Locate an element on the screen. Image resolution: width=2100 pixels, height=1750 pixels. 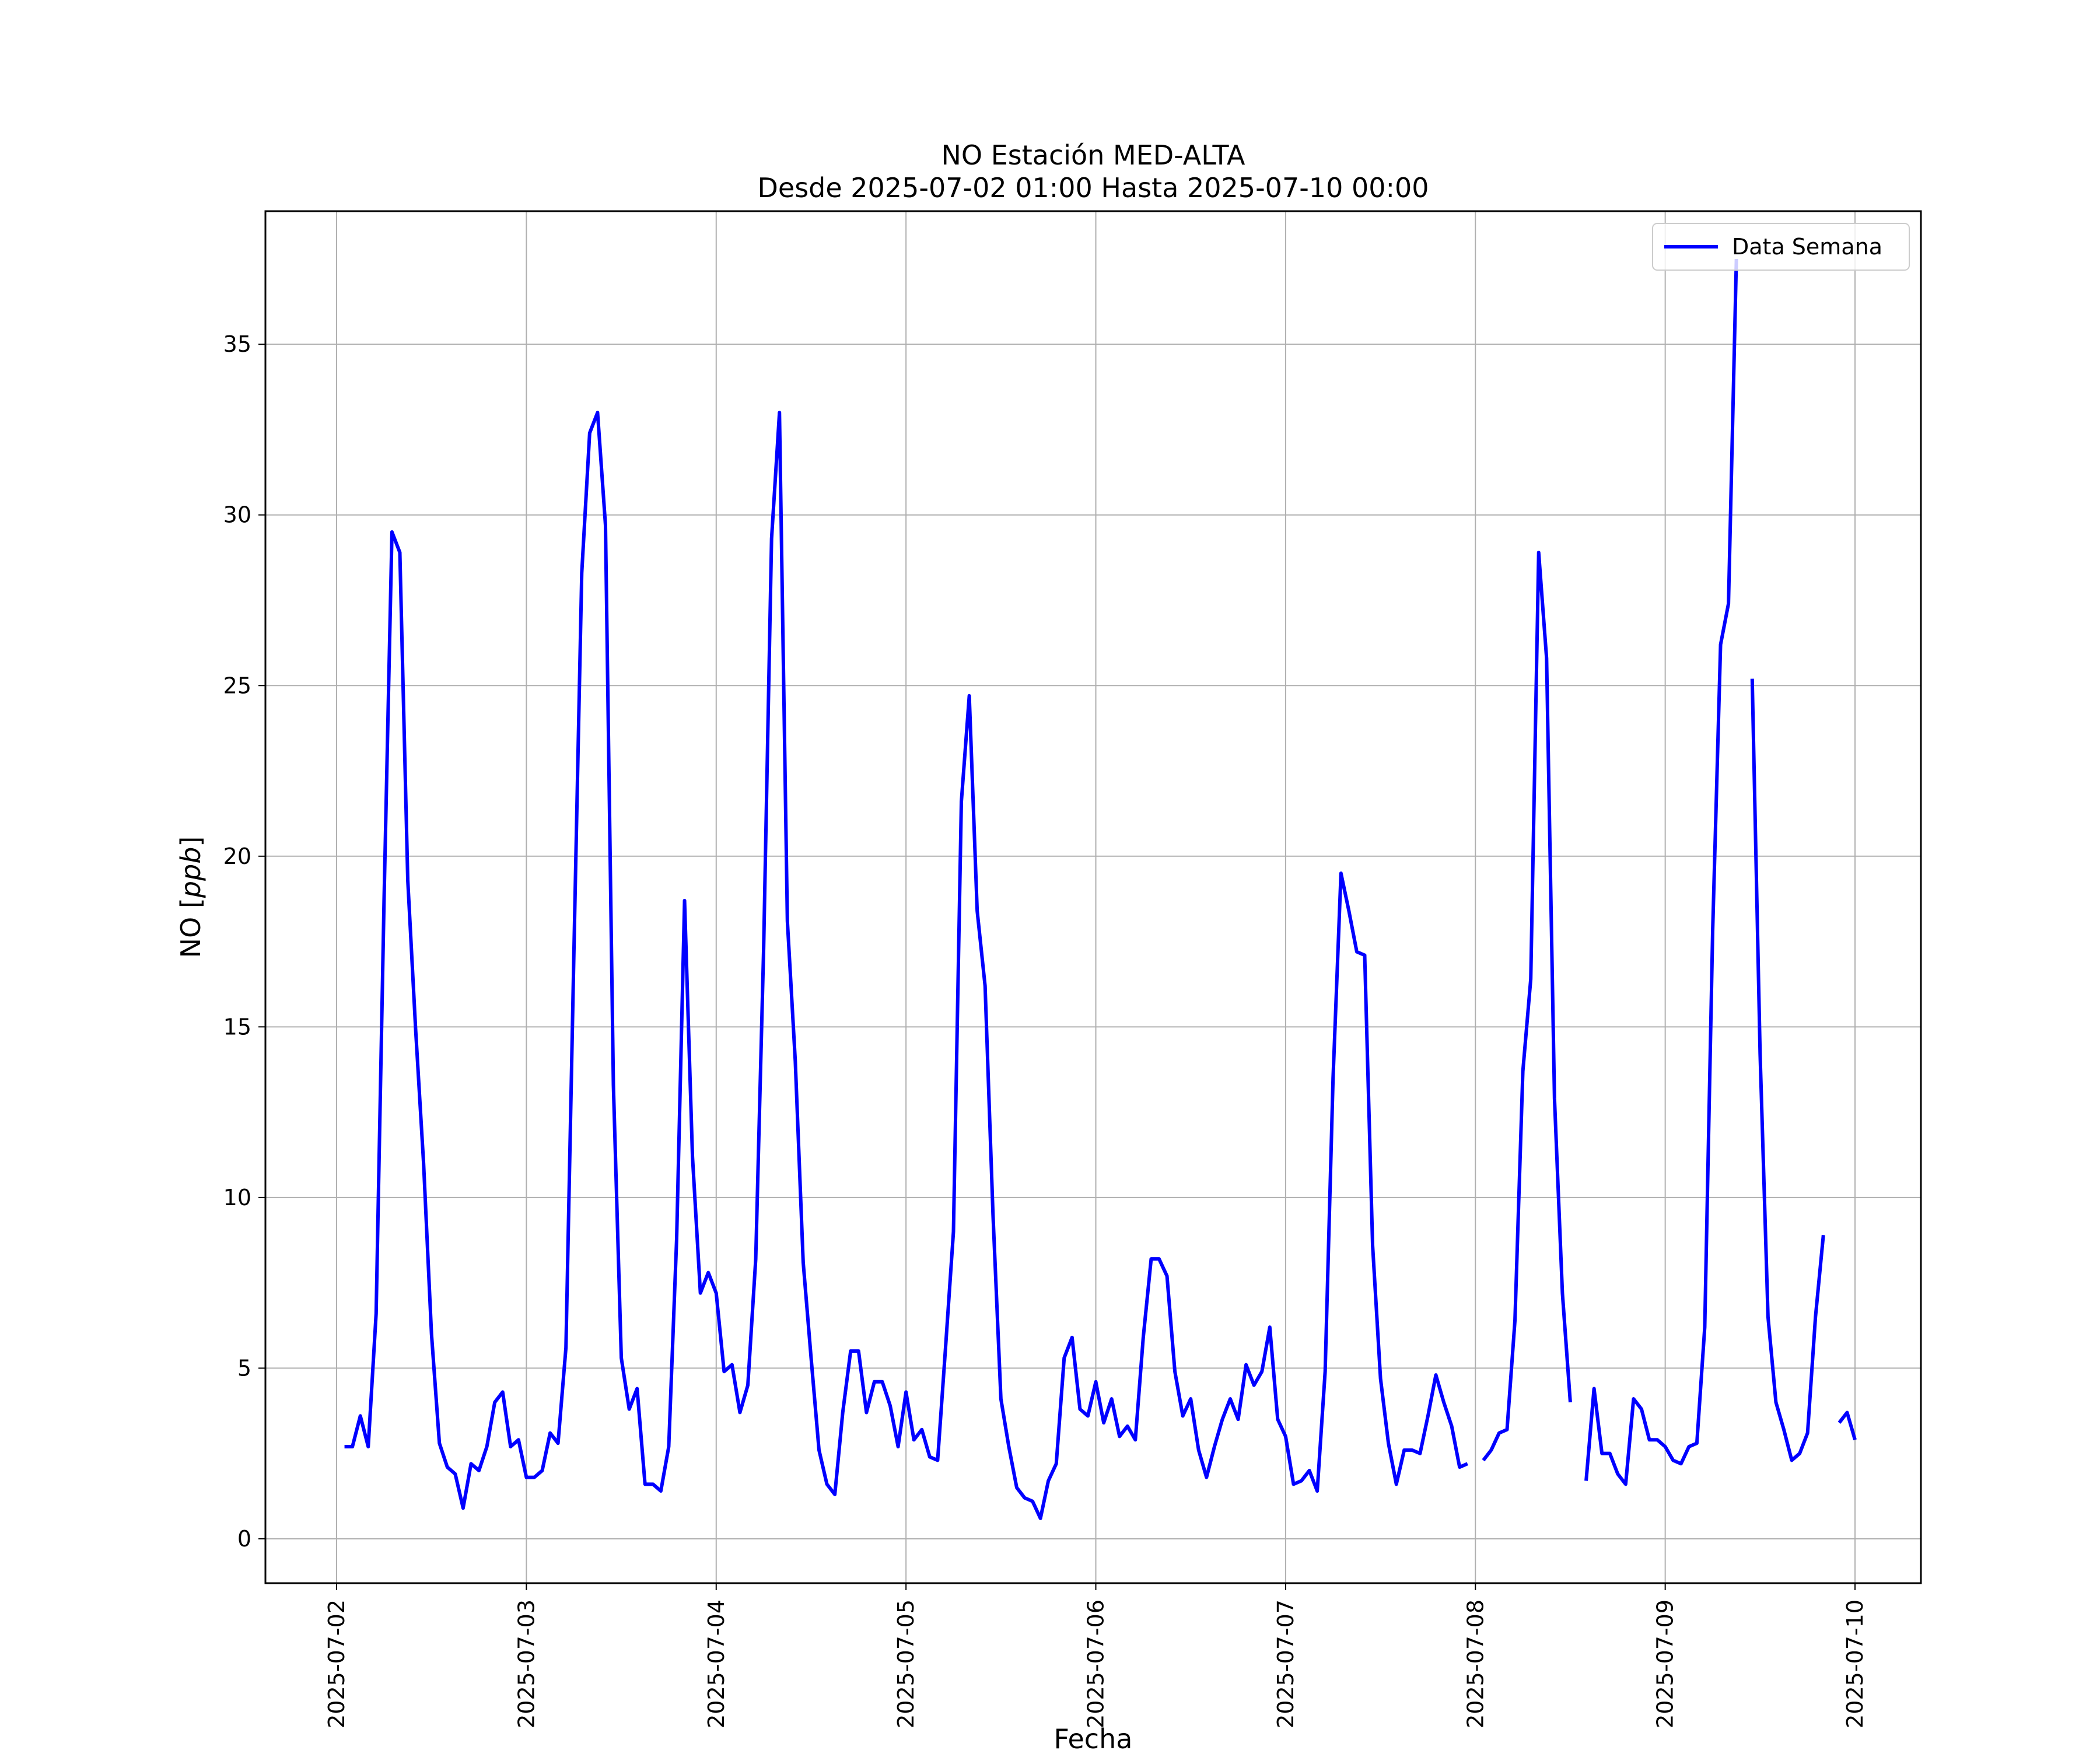
legend: Data Semana is located at coordinates (1781, 247).